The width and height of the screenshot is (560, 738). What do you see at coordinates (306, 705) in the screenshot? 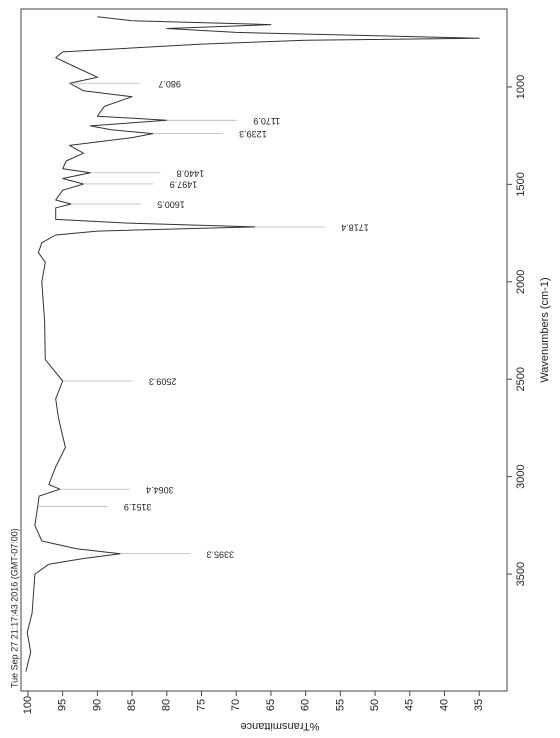
I see `y-tick-label: 60` at bounding box center [306, 705].